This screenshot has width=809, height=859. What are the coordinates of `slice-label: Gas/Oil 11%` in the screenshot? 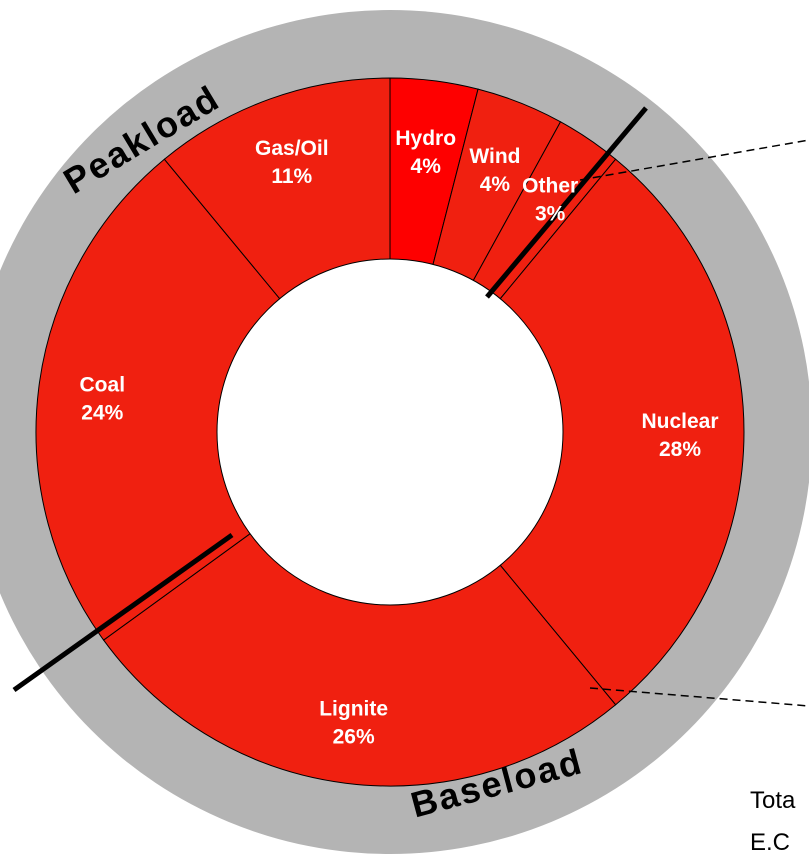 It's located at (292, 162).